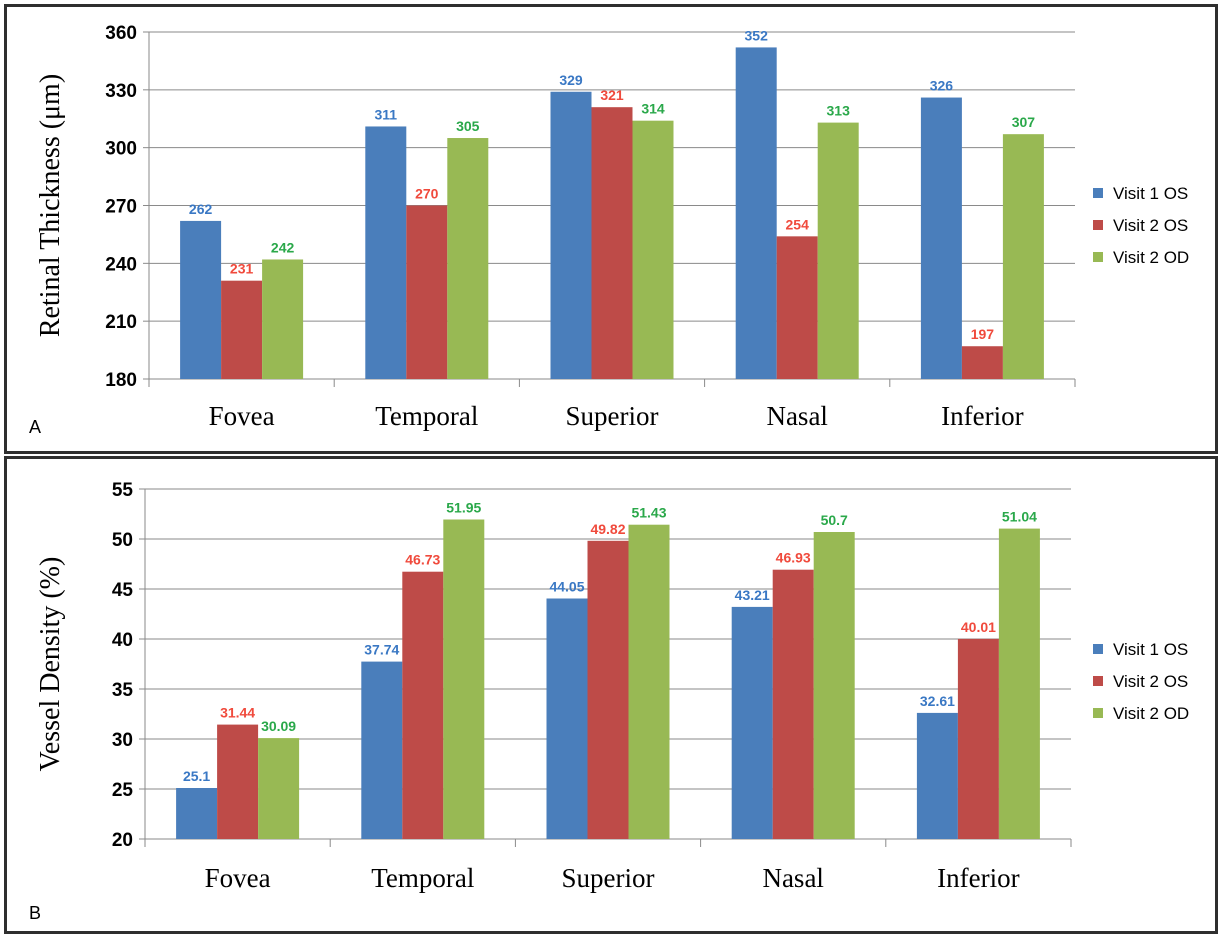 The image size is (1222, 936). I want to click on data-label: 50.7, so click(834, 520).